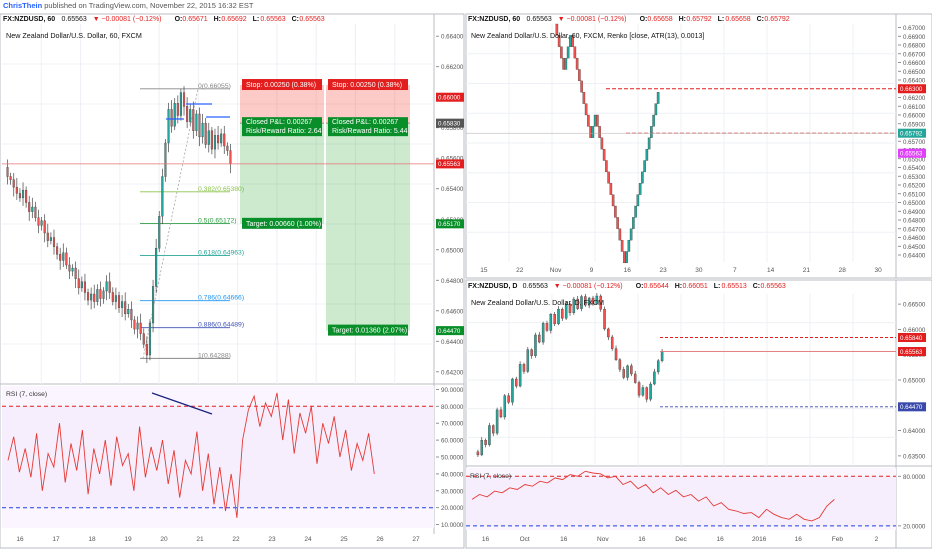  Describe the element at coordinates (368, 227) in the screenshot. I see `target-zone` at that location.